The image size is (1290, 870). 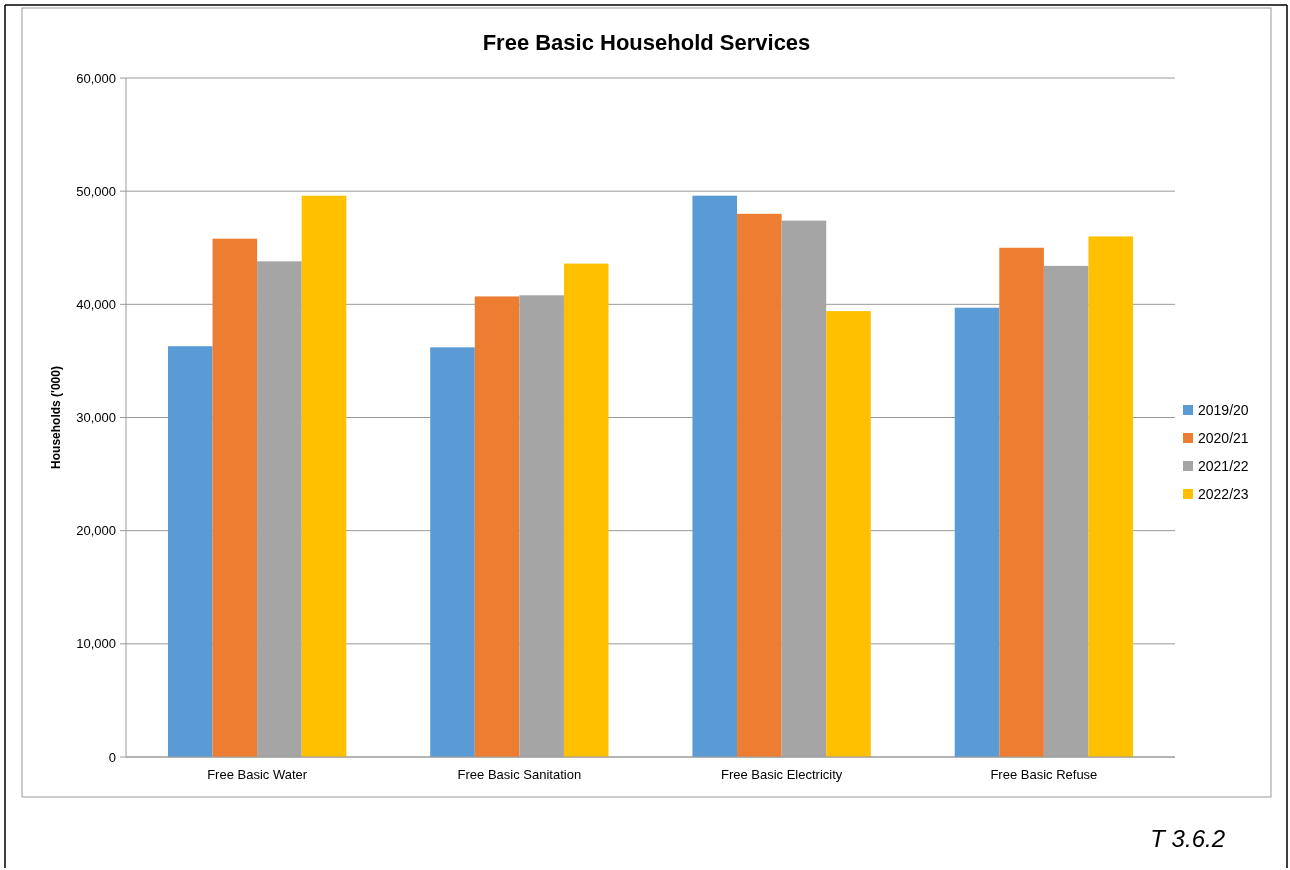 What do you see at coordinates (257, 774) in the screenshot?
I see `x-tick-label: Free Basic Water` at bounding box center [257, 774].